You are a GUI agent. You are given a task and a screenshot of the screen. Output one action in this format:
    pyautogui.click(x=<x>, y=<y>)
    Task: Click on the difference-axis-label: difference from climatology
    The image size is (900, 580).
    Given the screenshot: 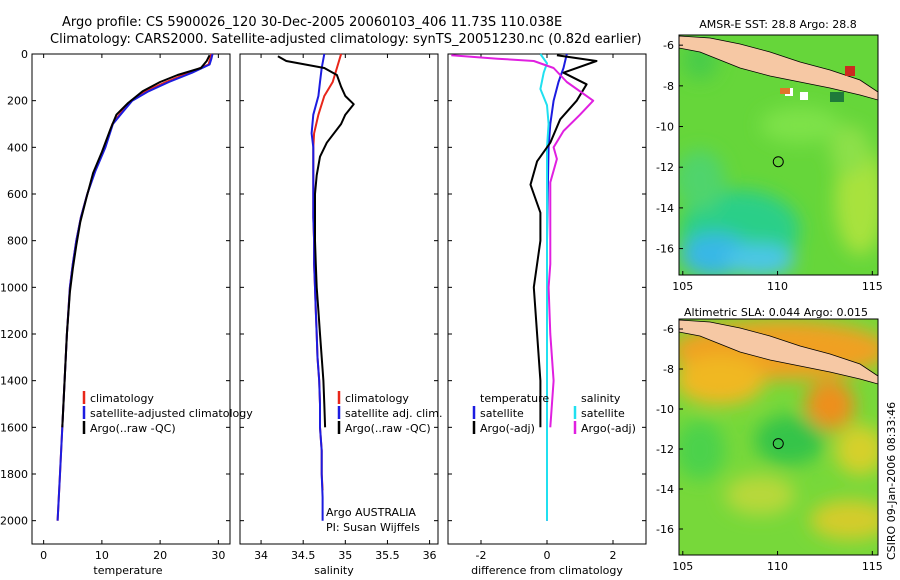 What is the action you would take?
    pyautogui.click(x=547, y=570)
    